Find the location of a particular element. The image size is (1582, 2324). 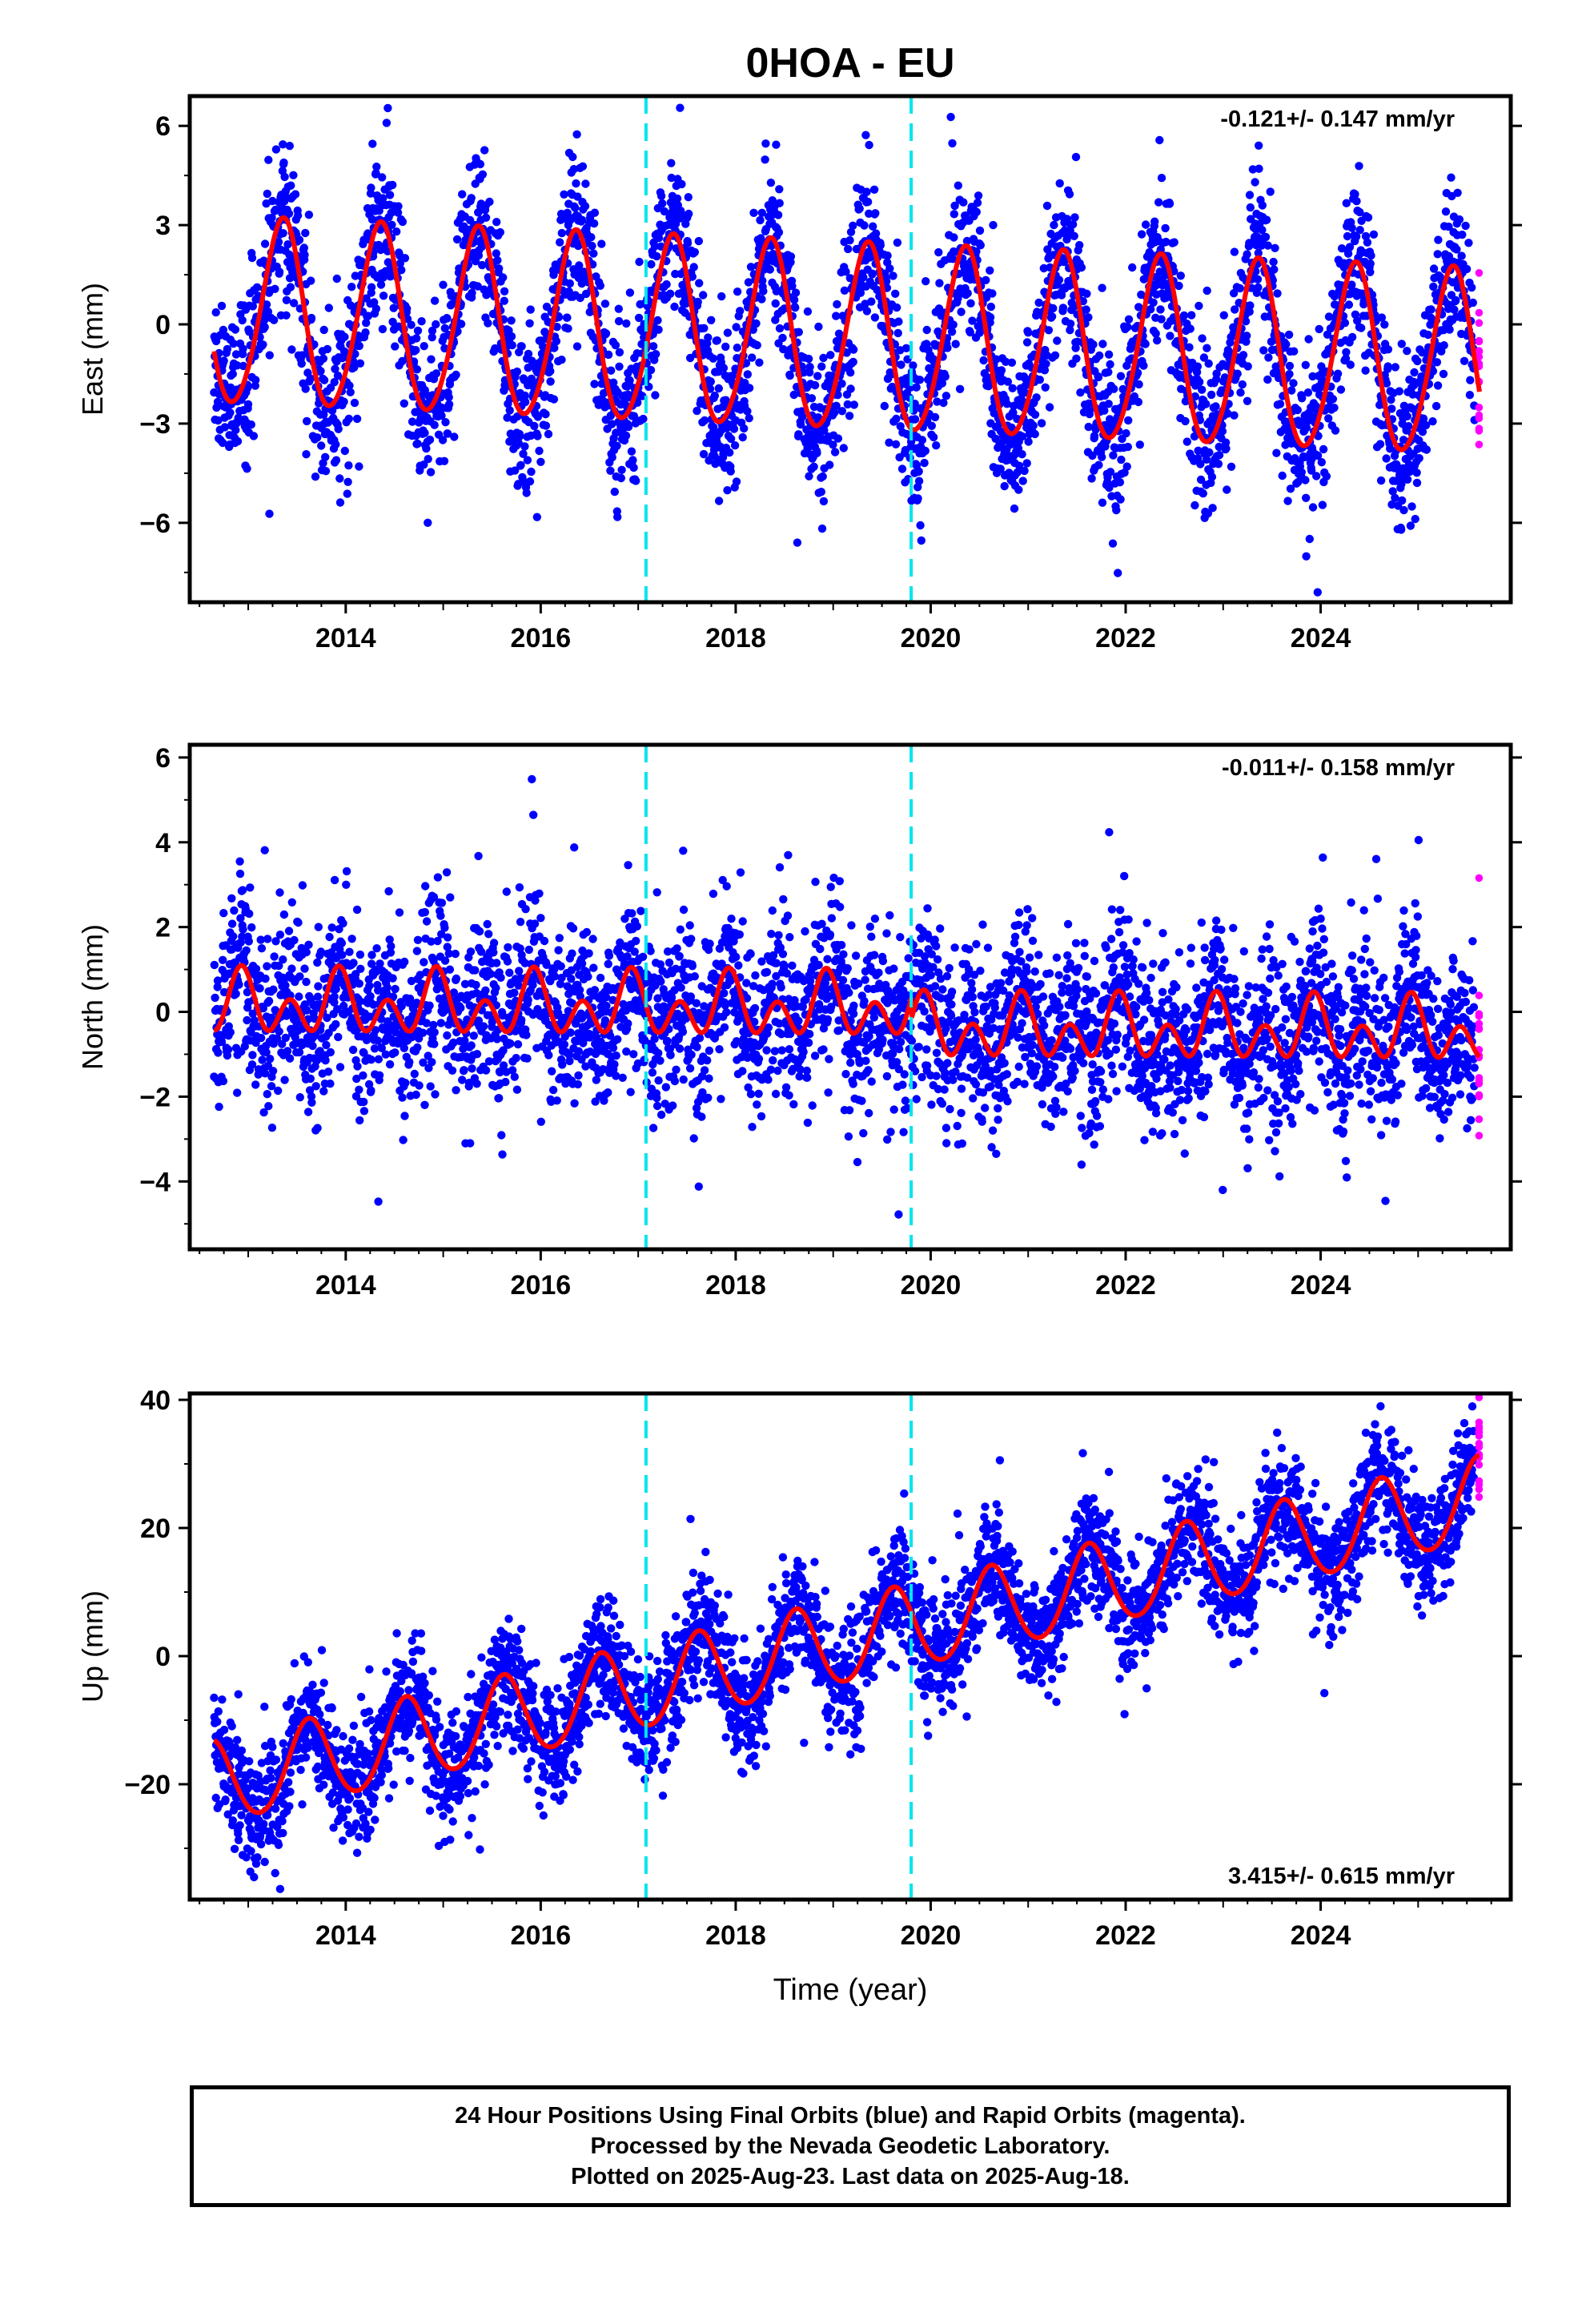

figure-title: 0HOA - EU is located at coordinates (850, 63).